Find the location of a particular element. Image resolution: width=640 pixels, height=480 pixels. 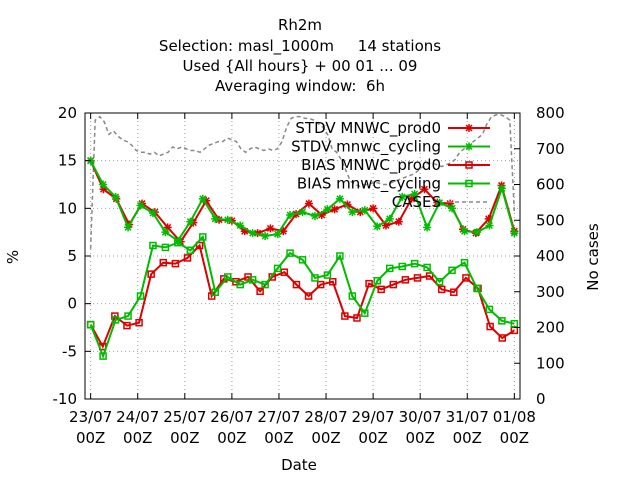

chart-subtitle-line-2: Used {All hours} + 00 01 ... 09 is located at coordinates (300, 66).